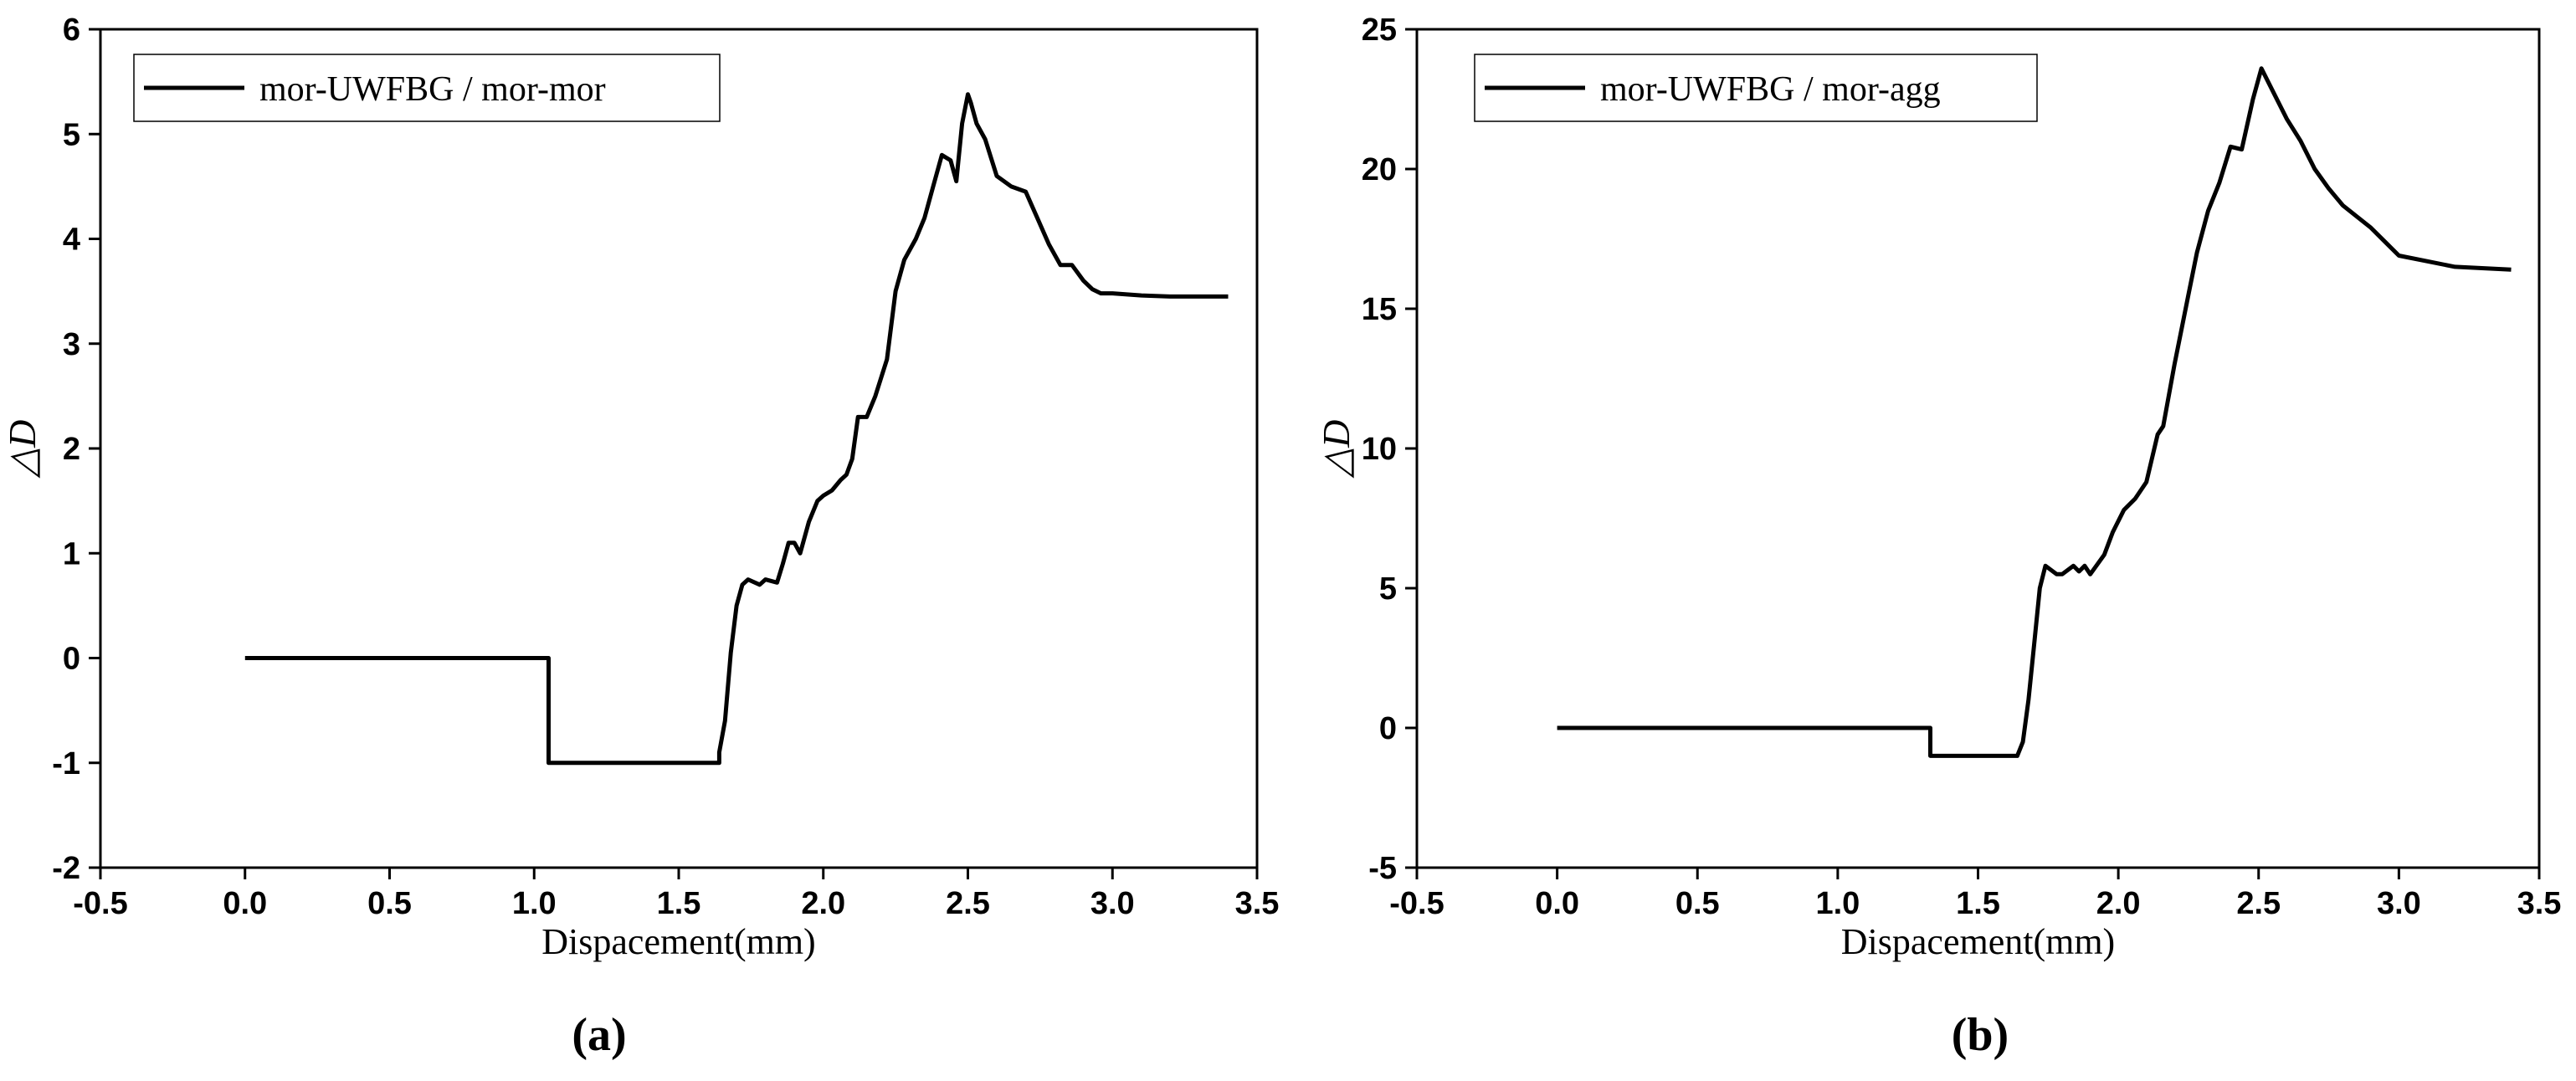 The height and width of the screenshot is (1081, 2576). What do you see at coordinates (1379, 309) in the screenshot?
I see `y-tick-label: 15` at bounding box center [1379, 309].